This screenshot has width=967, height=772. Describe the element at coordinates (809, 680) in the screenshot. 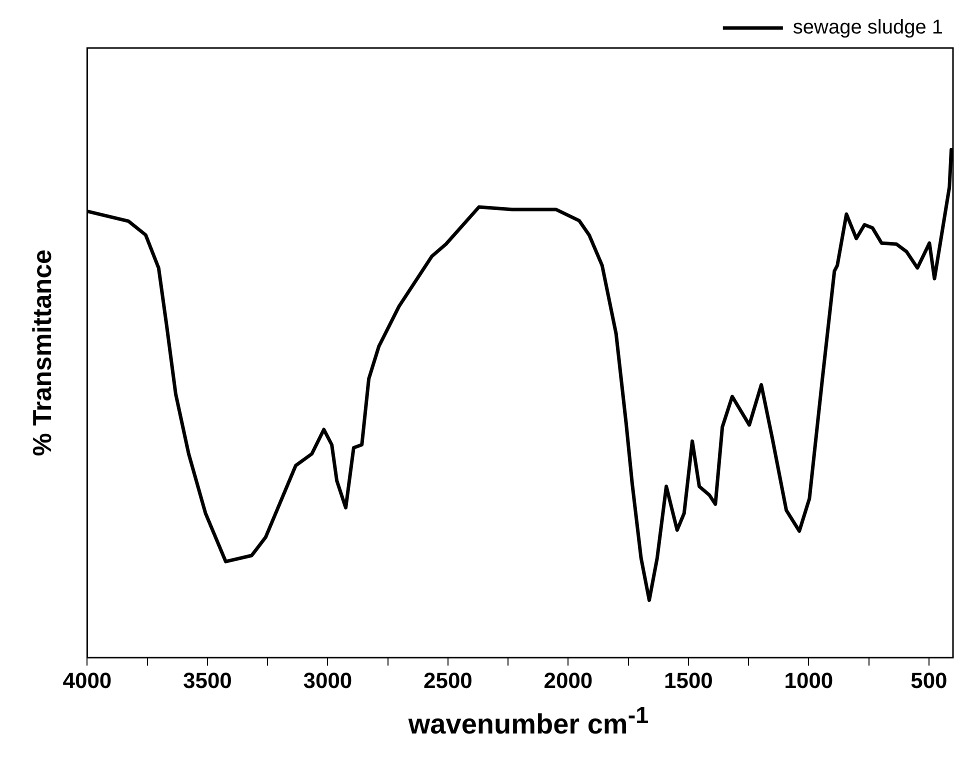

I see `x-tick-label: 1000` at that location.